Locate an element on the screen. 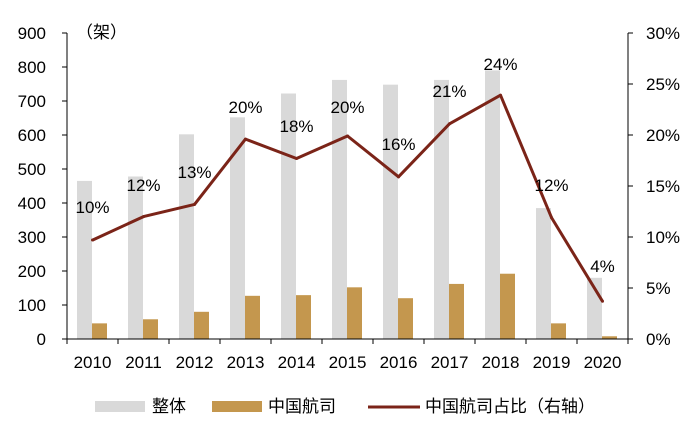 The image size is (700, 440). left-tick-label: 200 is located at coordinates (32, 271).